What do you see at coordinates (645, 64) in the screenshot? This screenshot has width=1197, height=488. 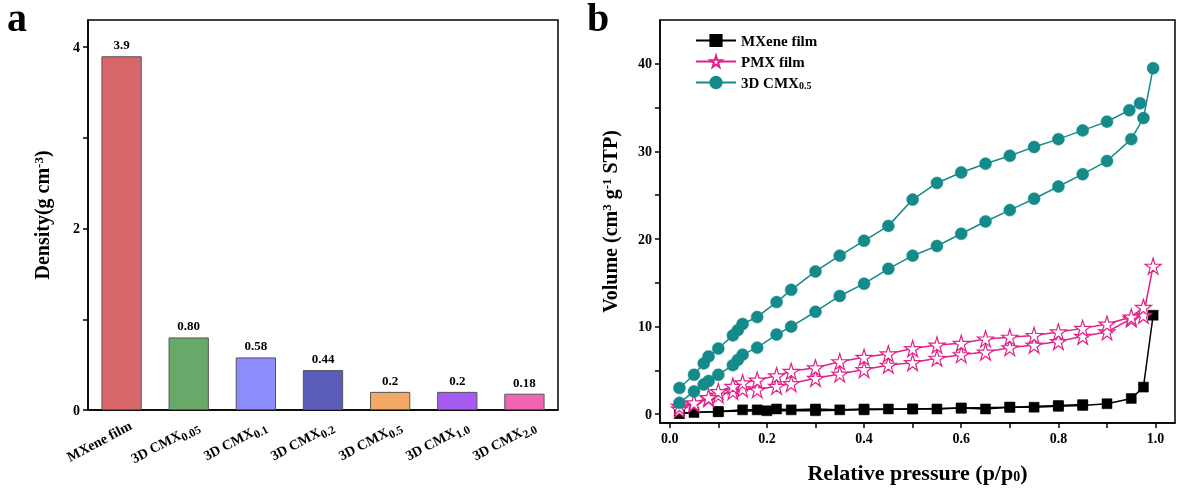 I see `y-tick-label: 40` at bounding box center [645, 64].